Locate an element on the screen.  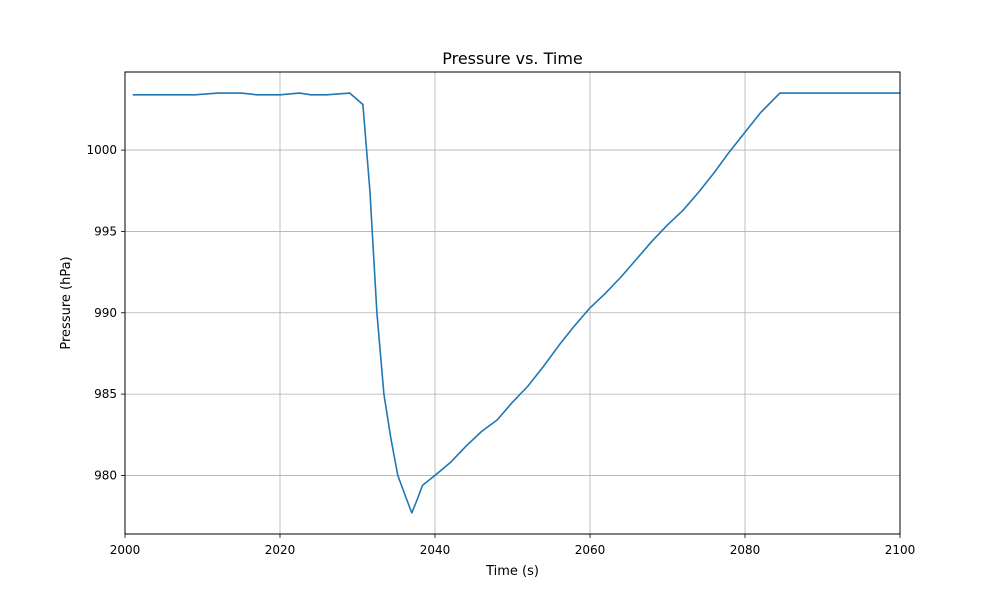
x-axis-label: Time (s) is located at coordinates (512, 571).